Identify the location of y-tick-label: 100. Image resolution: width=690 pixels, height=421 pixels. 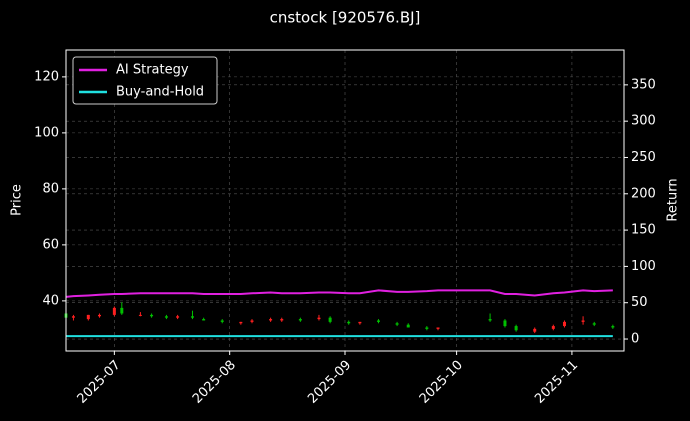
(46, 132).